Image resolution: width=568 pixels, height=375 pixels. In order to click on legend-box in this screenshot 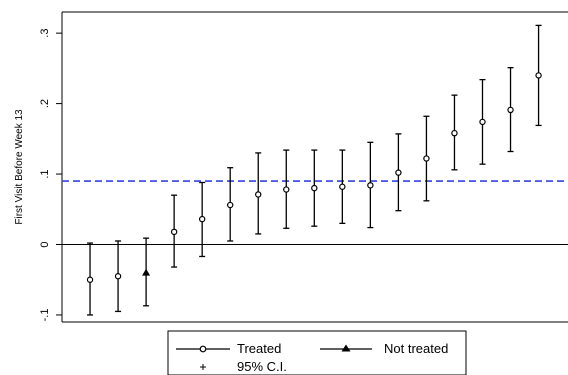, I will do `click(317, 352)`.